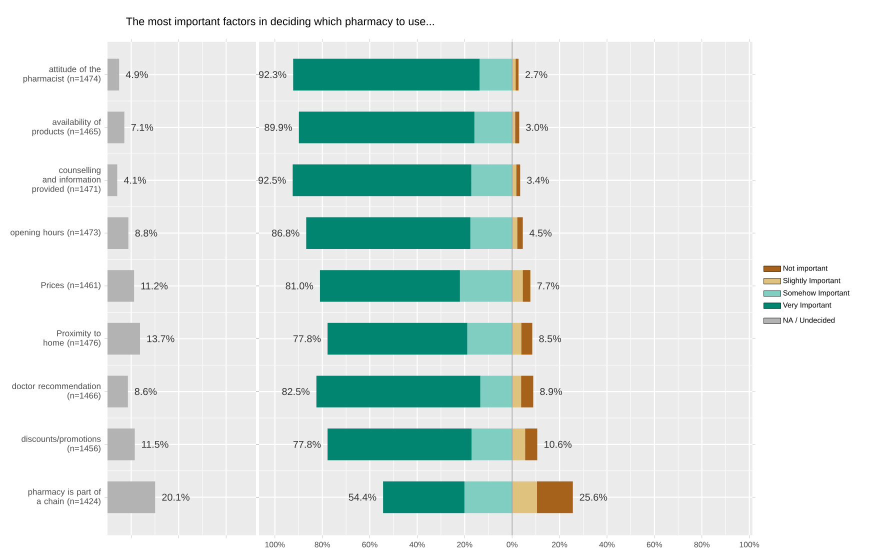 Image resolution: width=874 pixels, height=551 pixels. What do you see at coordinates (272, 180) in the screenshot?
I see `text: 92.5%` at bounding box center [272, 180].